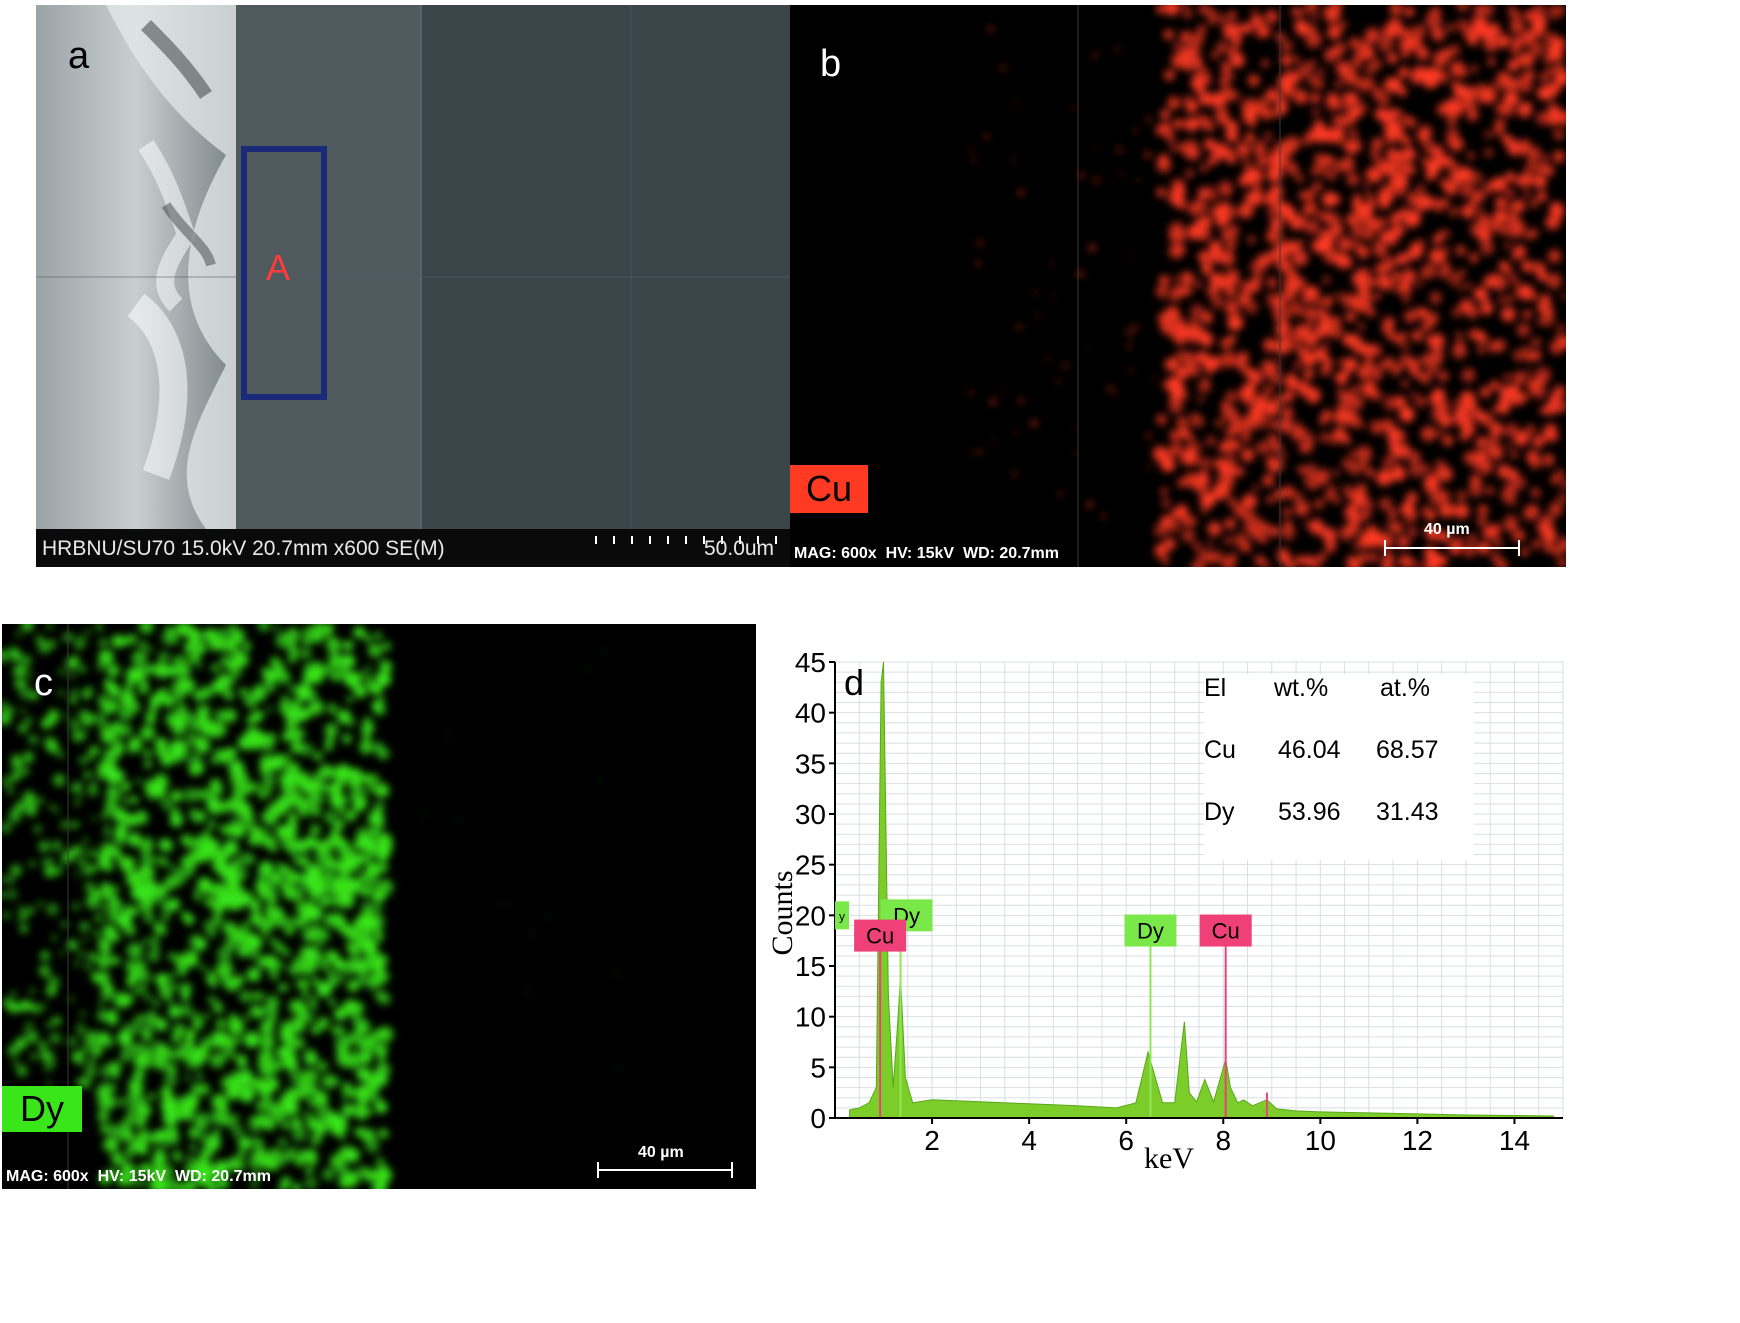 The image size is (1740, 1323). Describe the element at coordinates (1223, 1140) in the screenshot. I see `x-tick-label: 8` at that location.